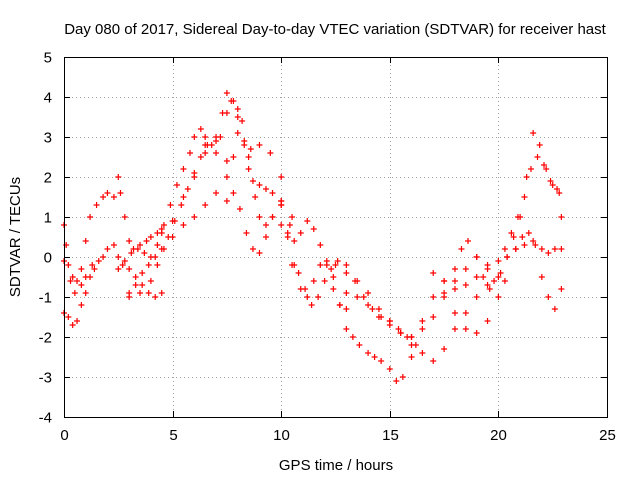 The height and width of the screenshot is (480, 640). Describe the element at coordinates (169, 199) in the screenshot. I see `series-track-f` at that location.